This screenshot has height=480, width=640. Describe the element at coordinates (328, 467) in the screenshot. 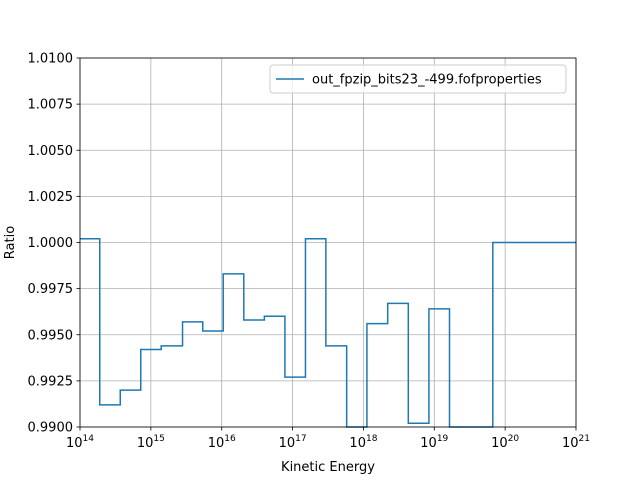

I see `x-axis-label: Kinetic Energy` at that location.